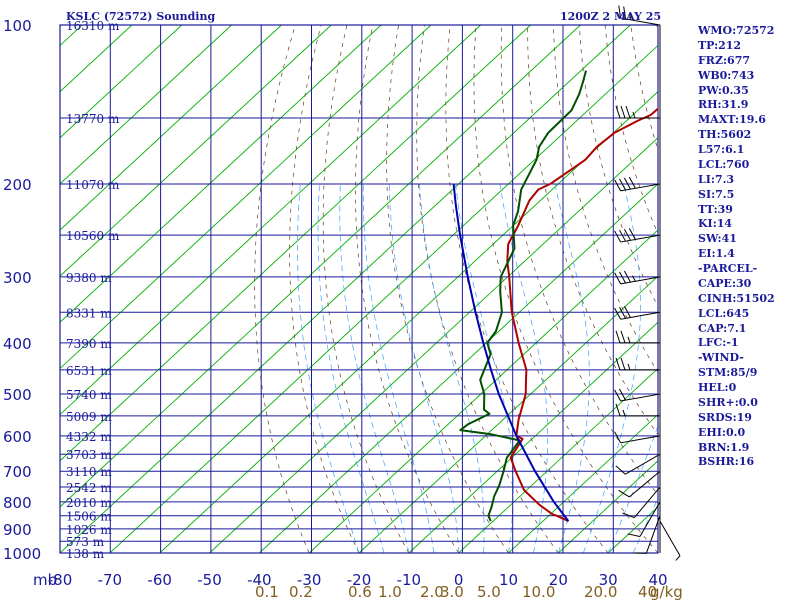 The width and height of the screenshot is (800, 600). Describe the element at coordinates (452, 591) in the screenshot. I see `mixing-ratio-tick-label: 3.0` at that location.